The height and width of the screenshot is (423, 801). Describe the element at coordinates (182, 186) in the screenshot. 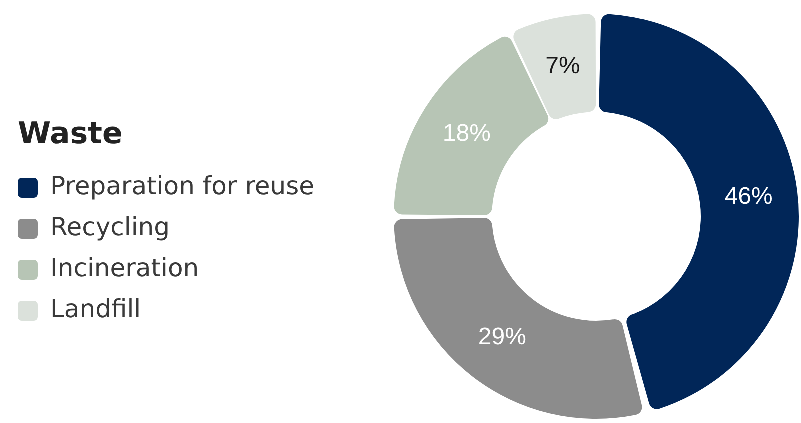

I see `legend-label: Preparation for reuse` at that location.